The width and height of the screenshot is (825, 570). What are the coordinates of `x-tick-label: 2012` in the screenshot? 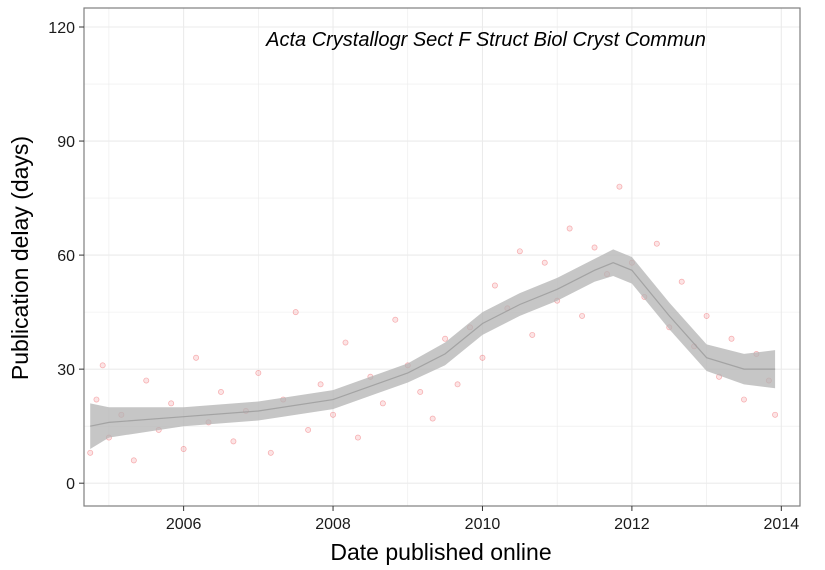 It's located at (632, 524).